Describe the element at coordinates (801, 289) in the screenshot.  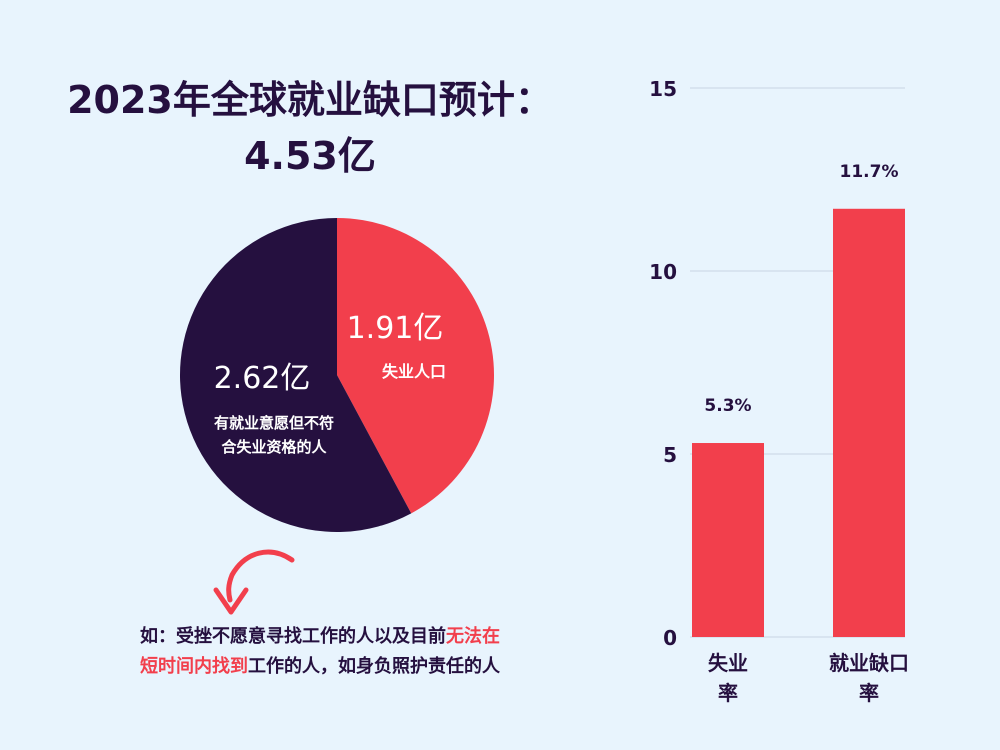
I see `bar-data-labels: 5.3% 11.7%` at that location.